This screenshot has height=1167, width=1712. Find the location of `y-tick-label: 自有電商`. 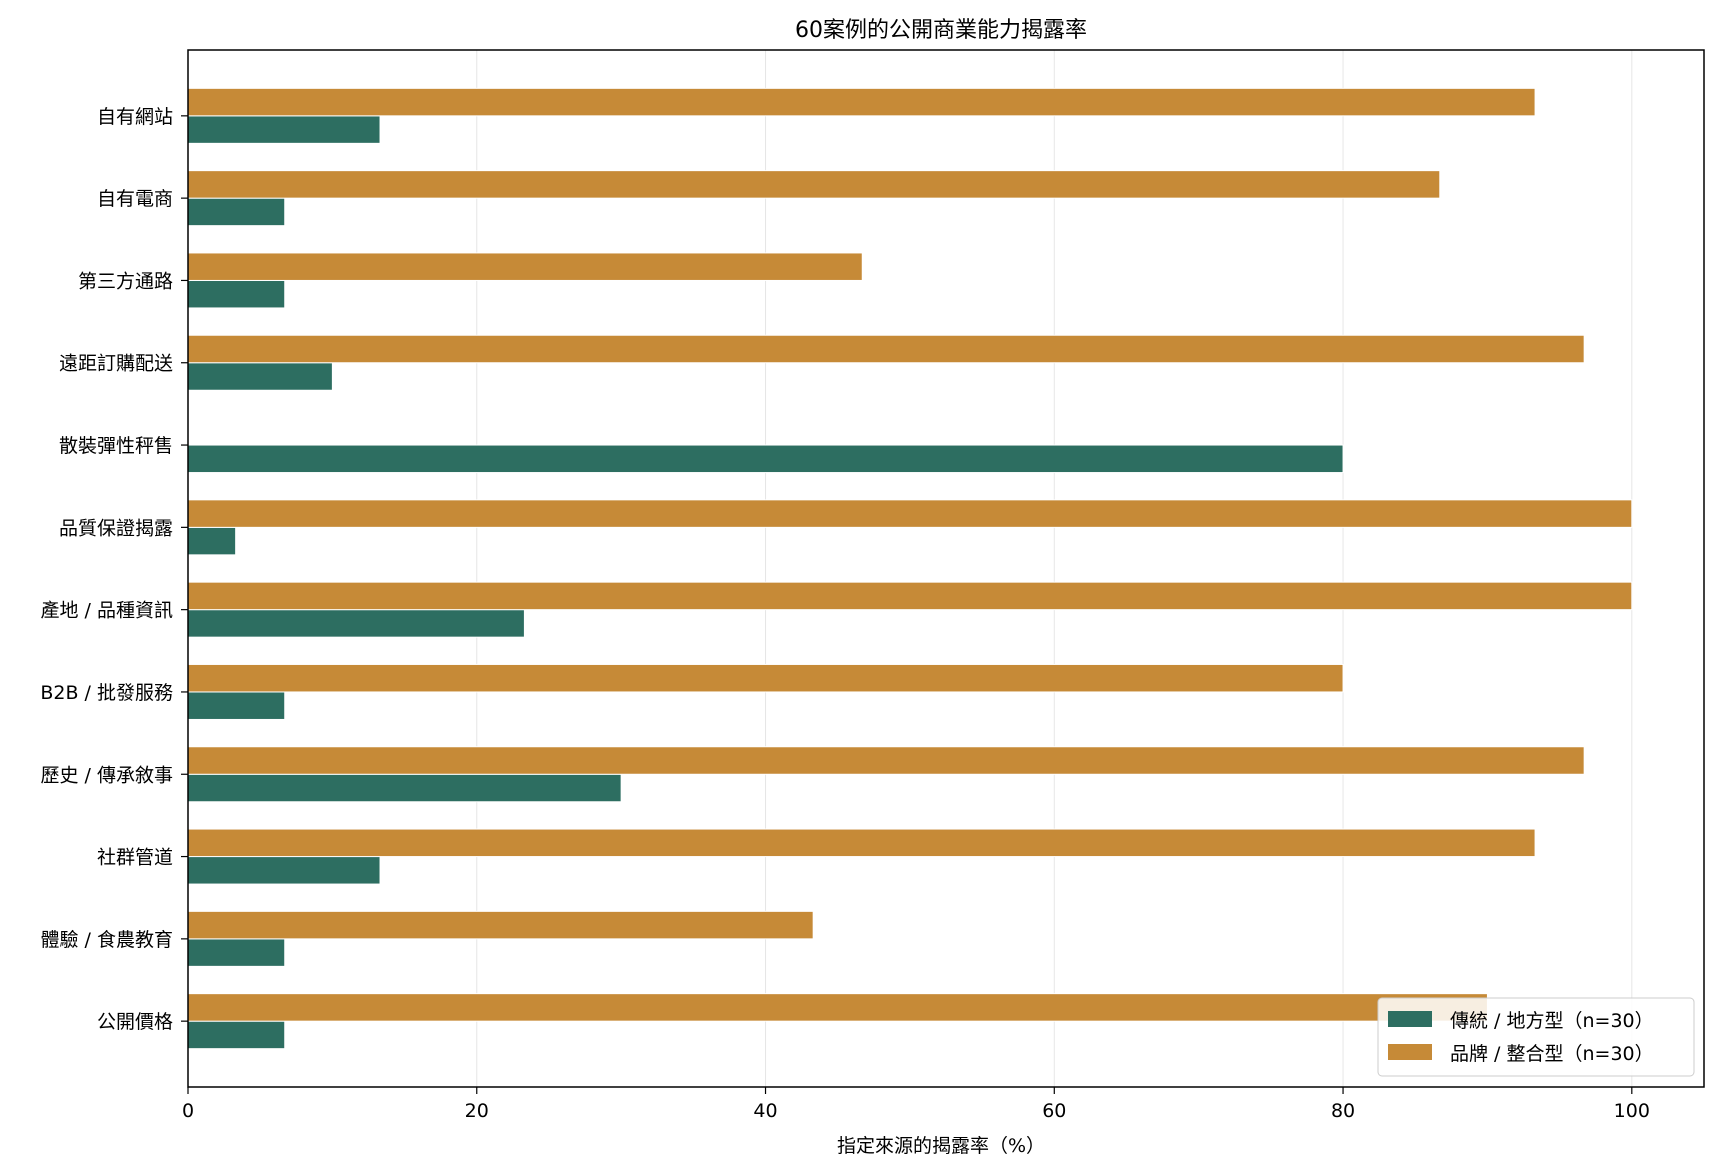

y-tick-label: 自有電商 is located at coordinates (135, 199).